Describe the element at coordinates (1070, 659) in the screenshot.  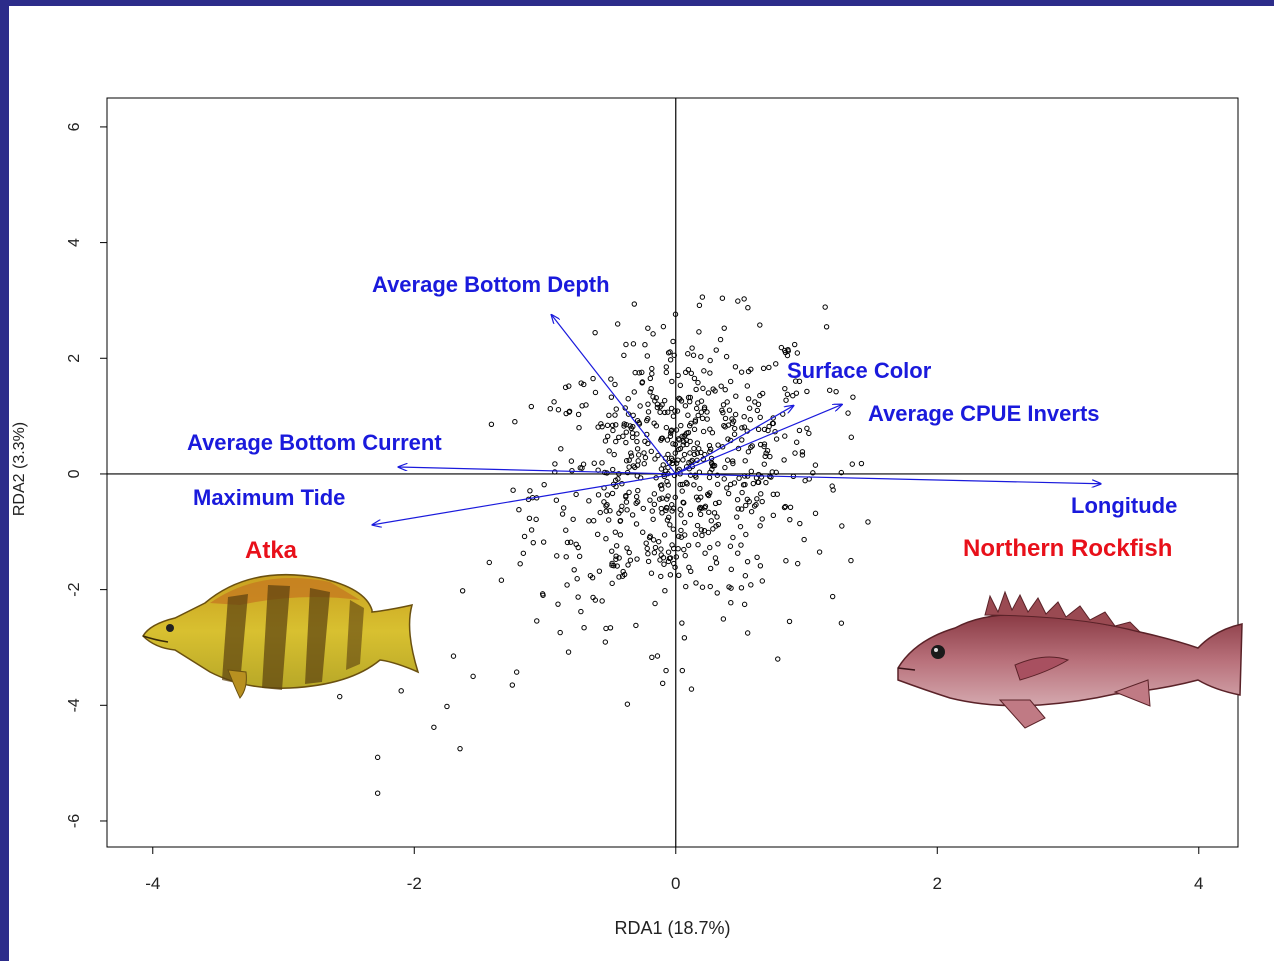
I see `northern-rockfish-icon` at that location.